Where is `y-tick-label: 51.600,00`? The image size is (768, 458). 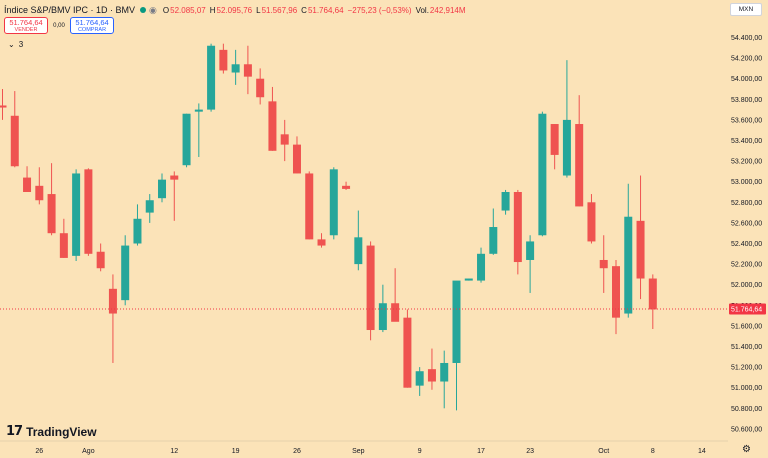 y-tick-label: 51.600,00 is located at coordinates (746, 326).